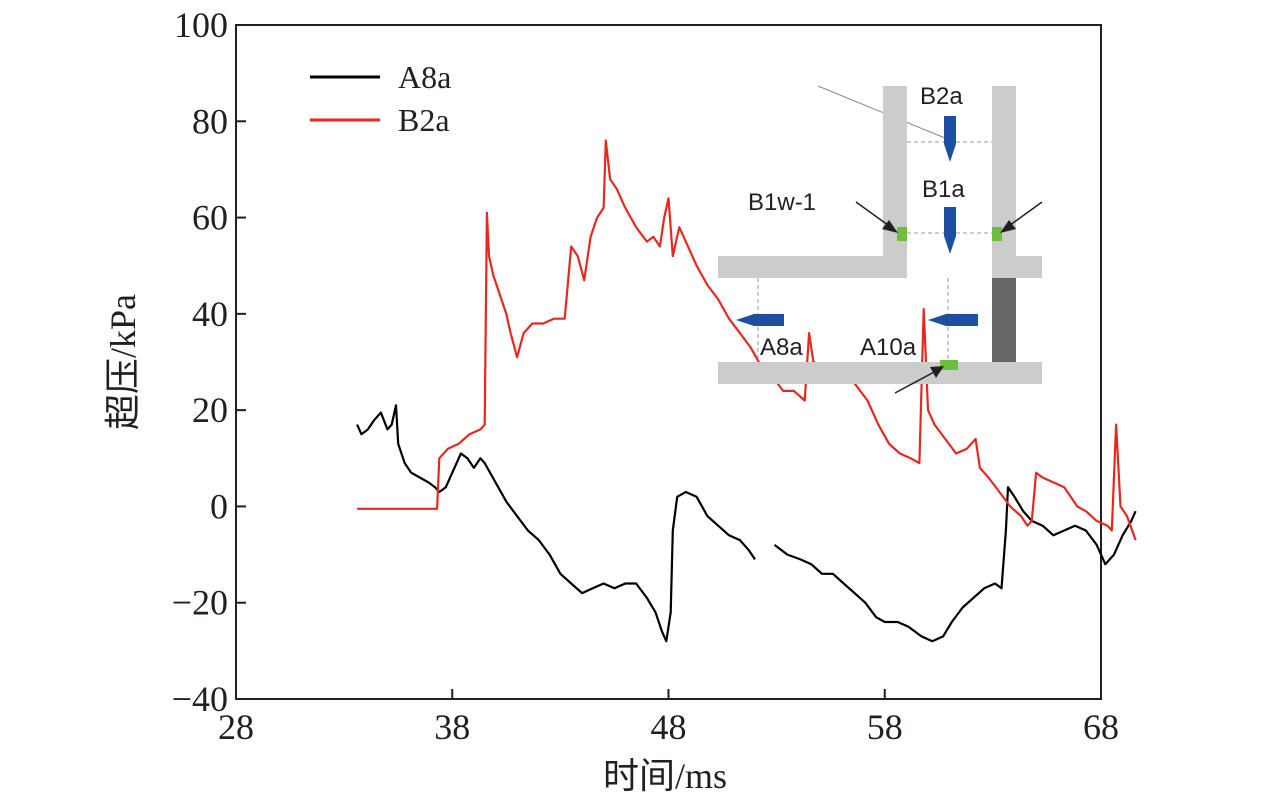 The image size is (1276, 802). Describe the element at coordinates (997, 234) in the screenshot. I see `inset-mark-b1w1-right` at that location.